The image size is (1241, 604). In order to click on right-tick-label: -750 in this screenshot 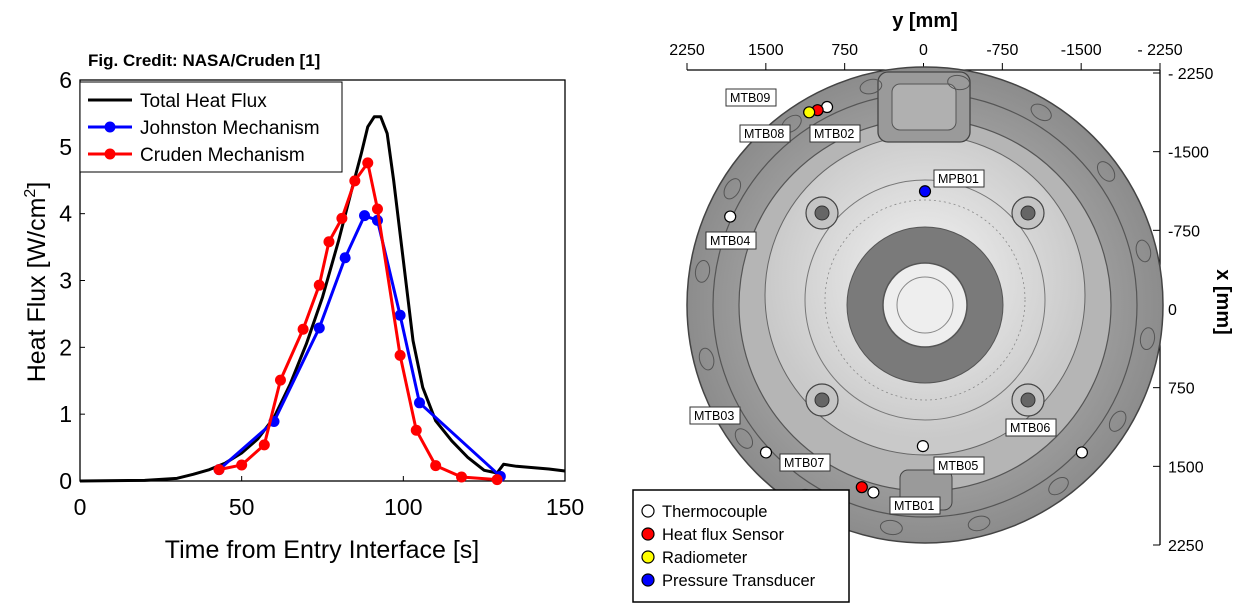, I will do `click(1184, 231)`.